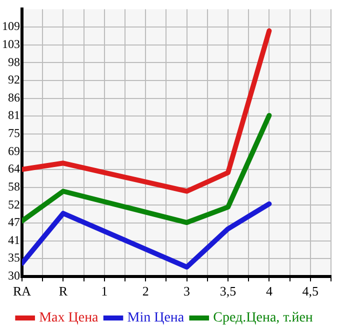 This screenshot has height=335, width=345. I want to click on y-tick-label: 109, so click(11, 26).